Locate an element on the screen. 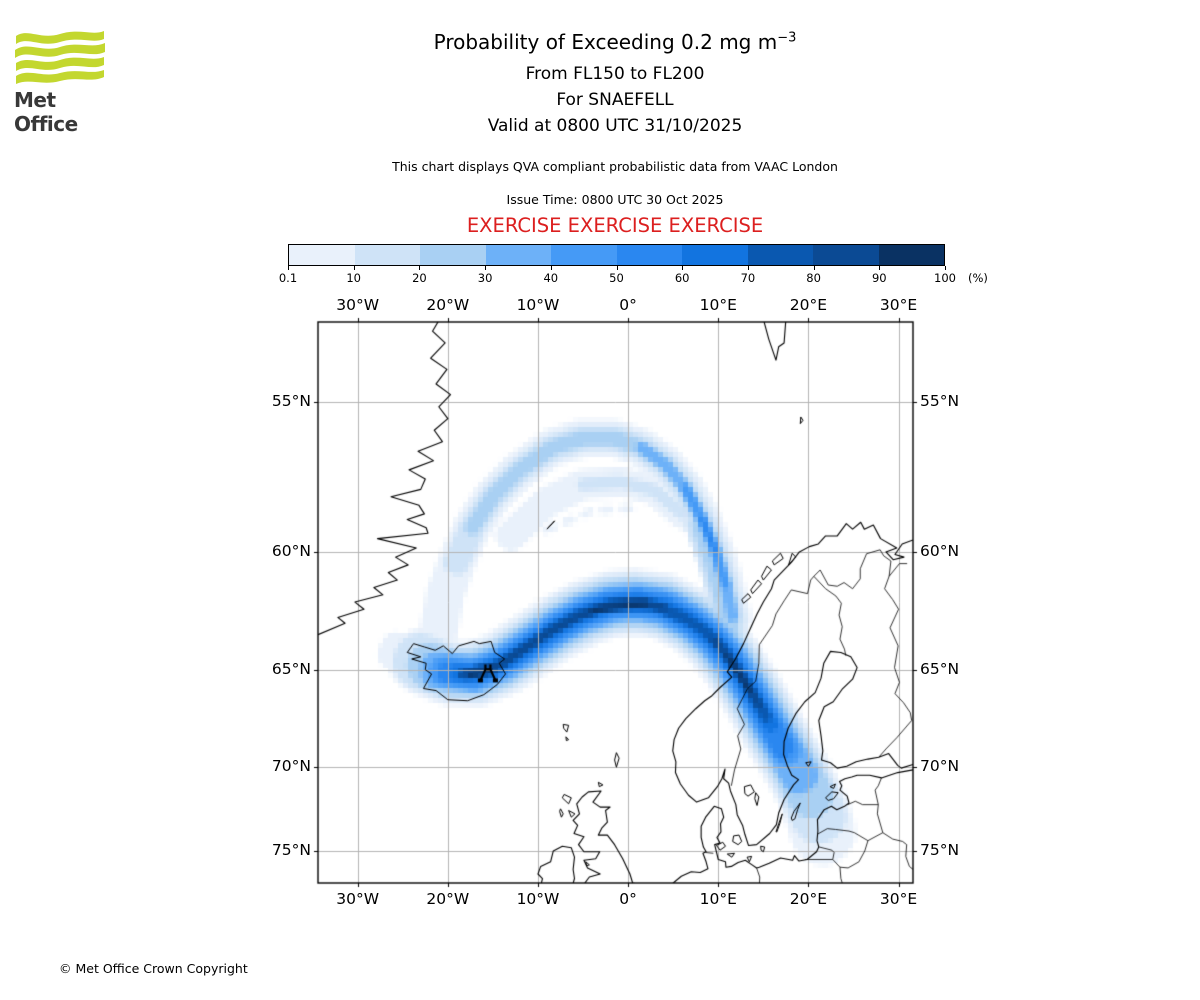 This screenshot has height=1000, width=1200. lon-tick-label-top: 30°W is located at coordinates (358, 305).